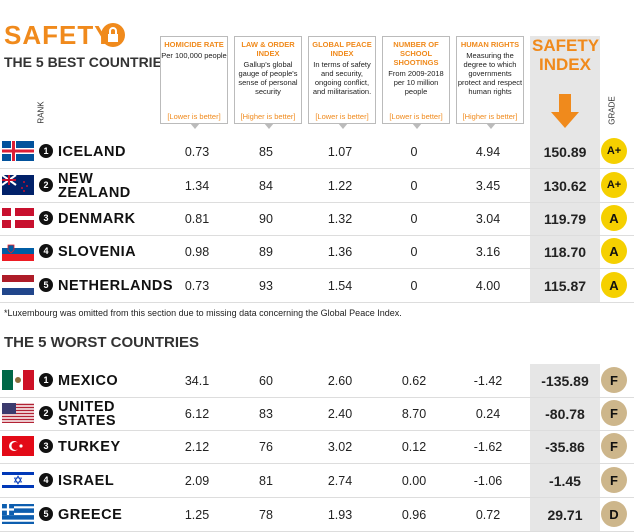  What do you see at coordinates (488, 218) in the screenshot?
I see `value: 3.04` at bounding box center [488, 218].